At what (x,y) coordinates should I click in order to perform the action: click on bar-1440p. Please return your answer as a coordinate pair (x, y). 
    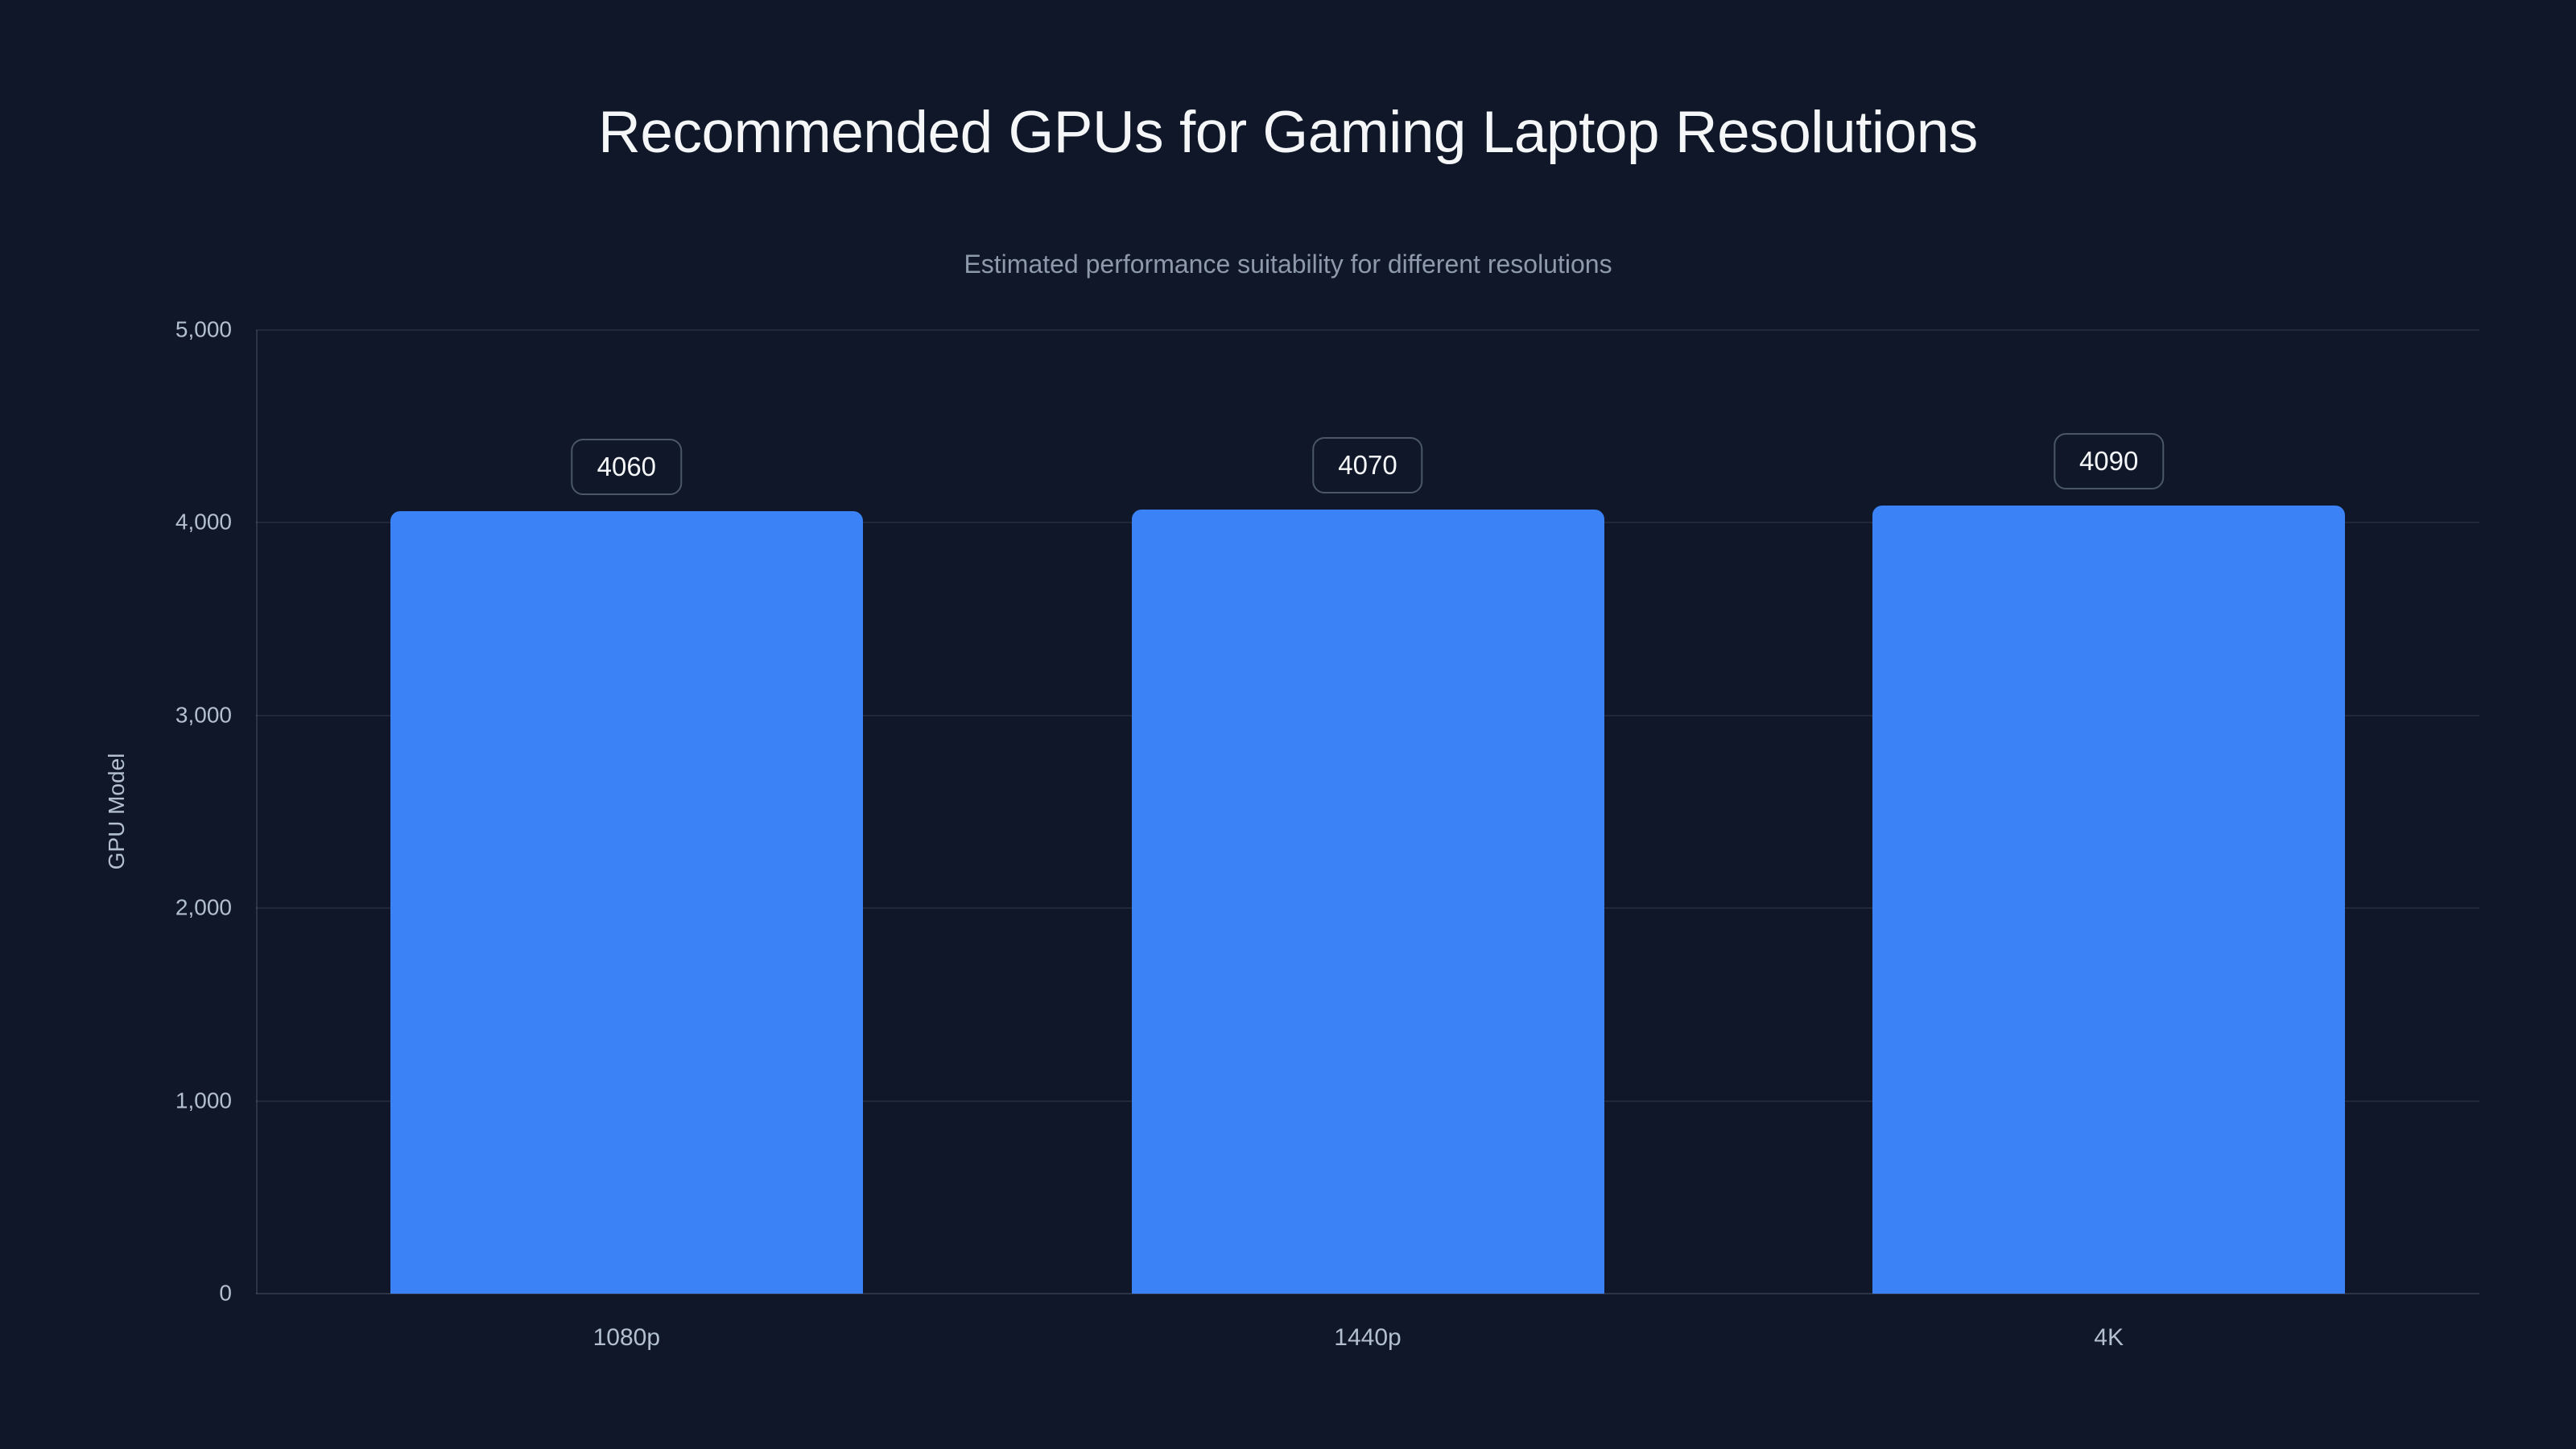
    Looking at the image, I should click on (1367, 901).